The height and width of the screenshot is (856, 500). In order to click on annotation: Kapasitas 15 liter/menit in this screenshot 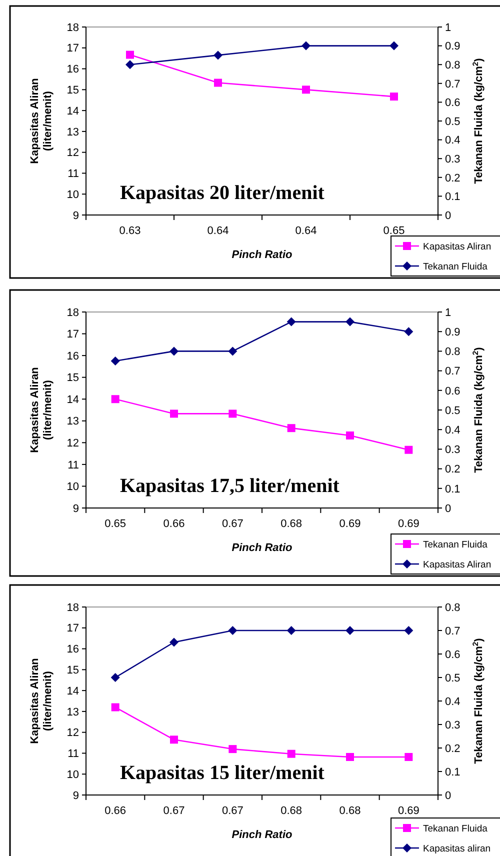, I will do `click(222, 773)`.